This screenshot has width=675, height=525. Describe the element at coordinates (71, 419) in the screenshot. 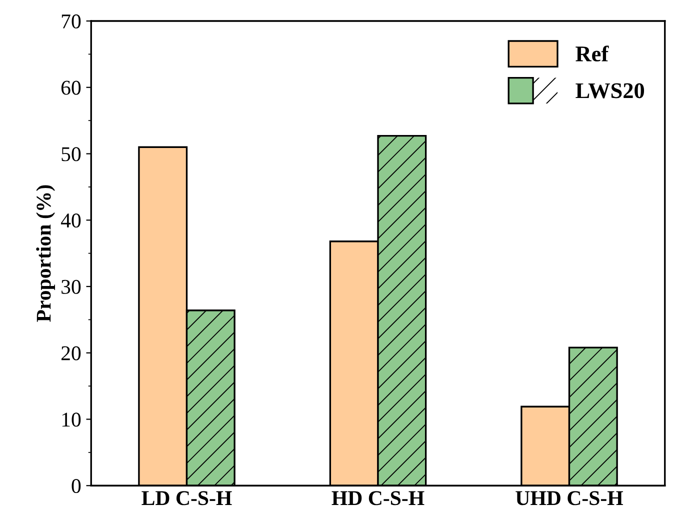

I see `y-tick-label: 10` at that location.